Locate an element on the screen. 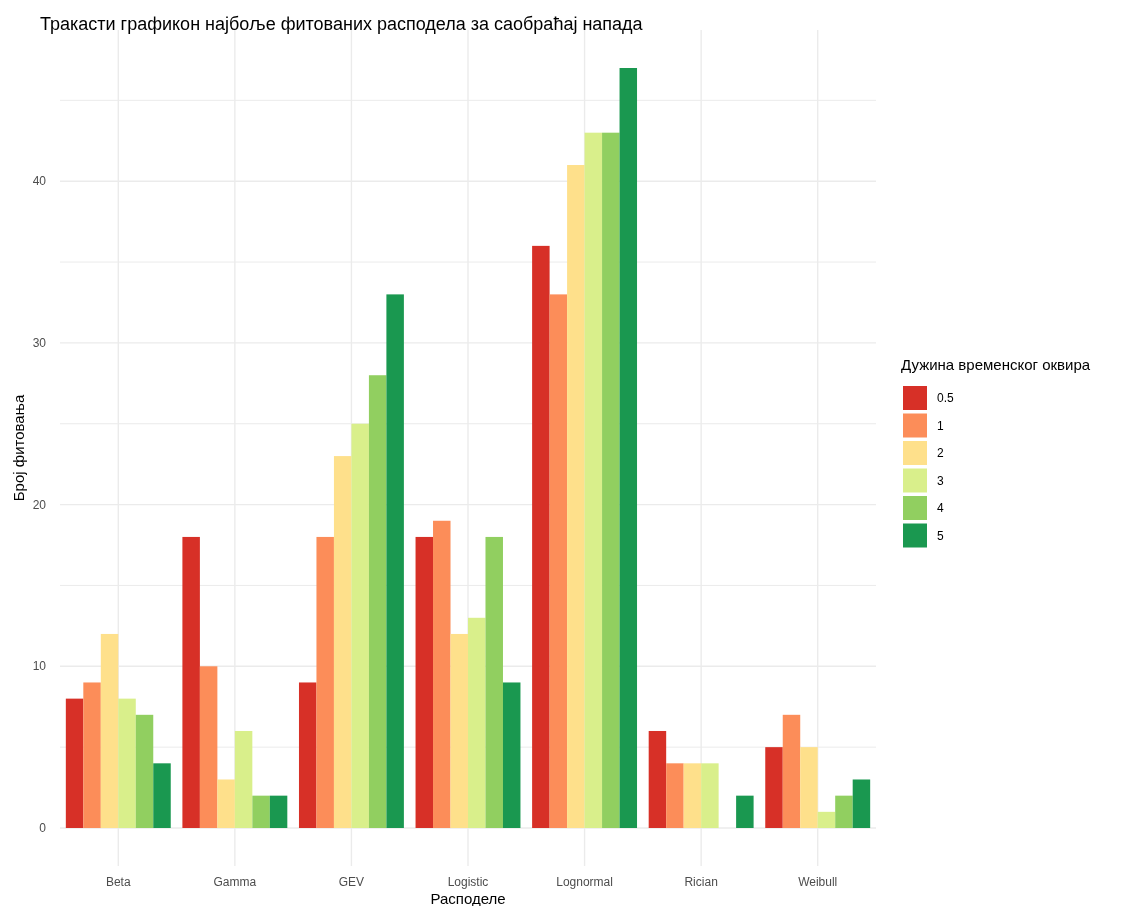  x-tick-label: Beta is located at coordinates (118, 882).